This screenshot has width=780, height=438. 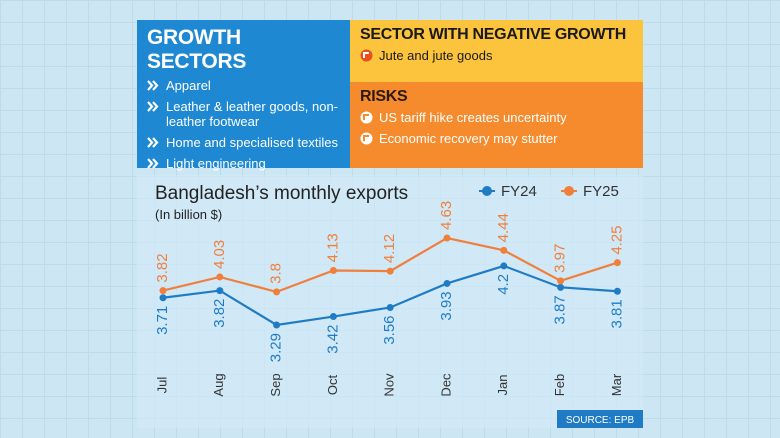 I want to click on list-item: US tariff hike creates uncertainty, so click(x=496, y=117).